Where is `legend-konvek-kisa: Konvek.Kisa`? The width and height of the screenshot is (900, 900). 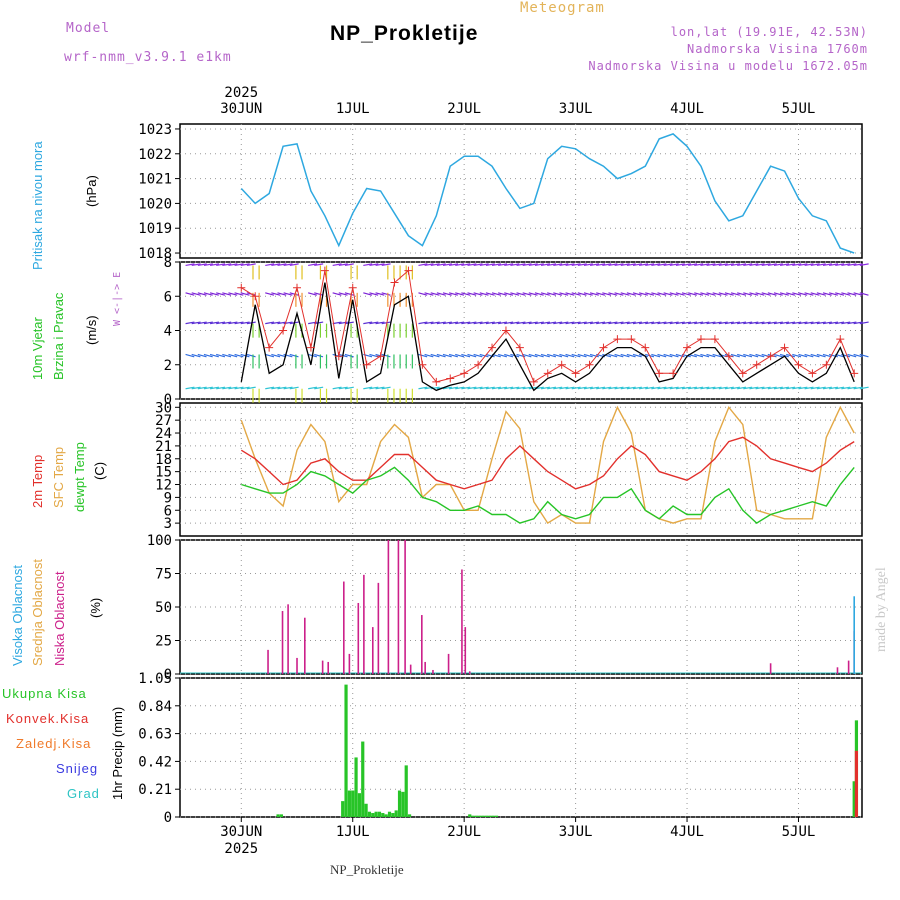
legend-konvek-kisa: Konvek.Kisa is located at coordinates (48, 718).